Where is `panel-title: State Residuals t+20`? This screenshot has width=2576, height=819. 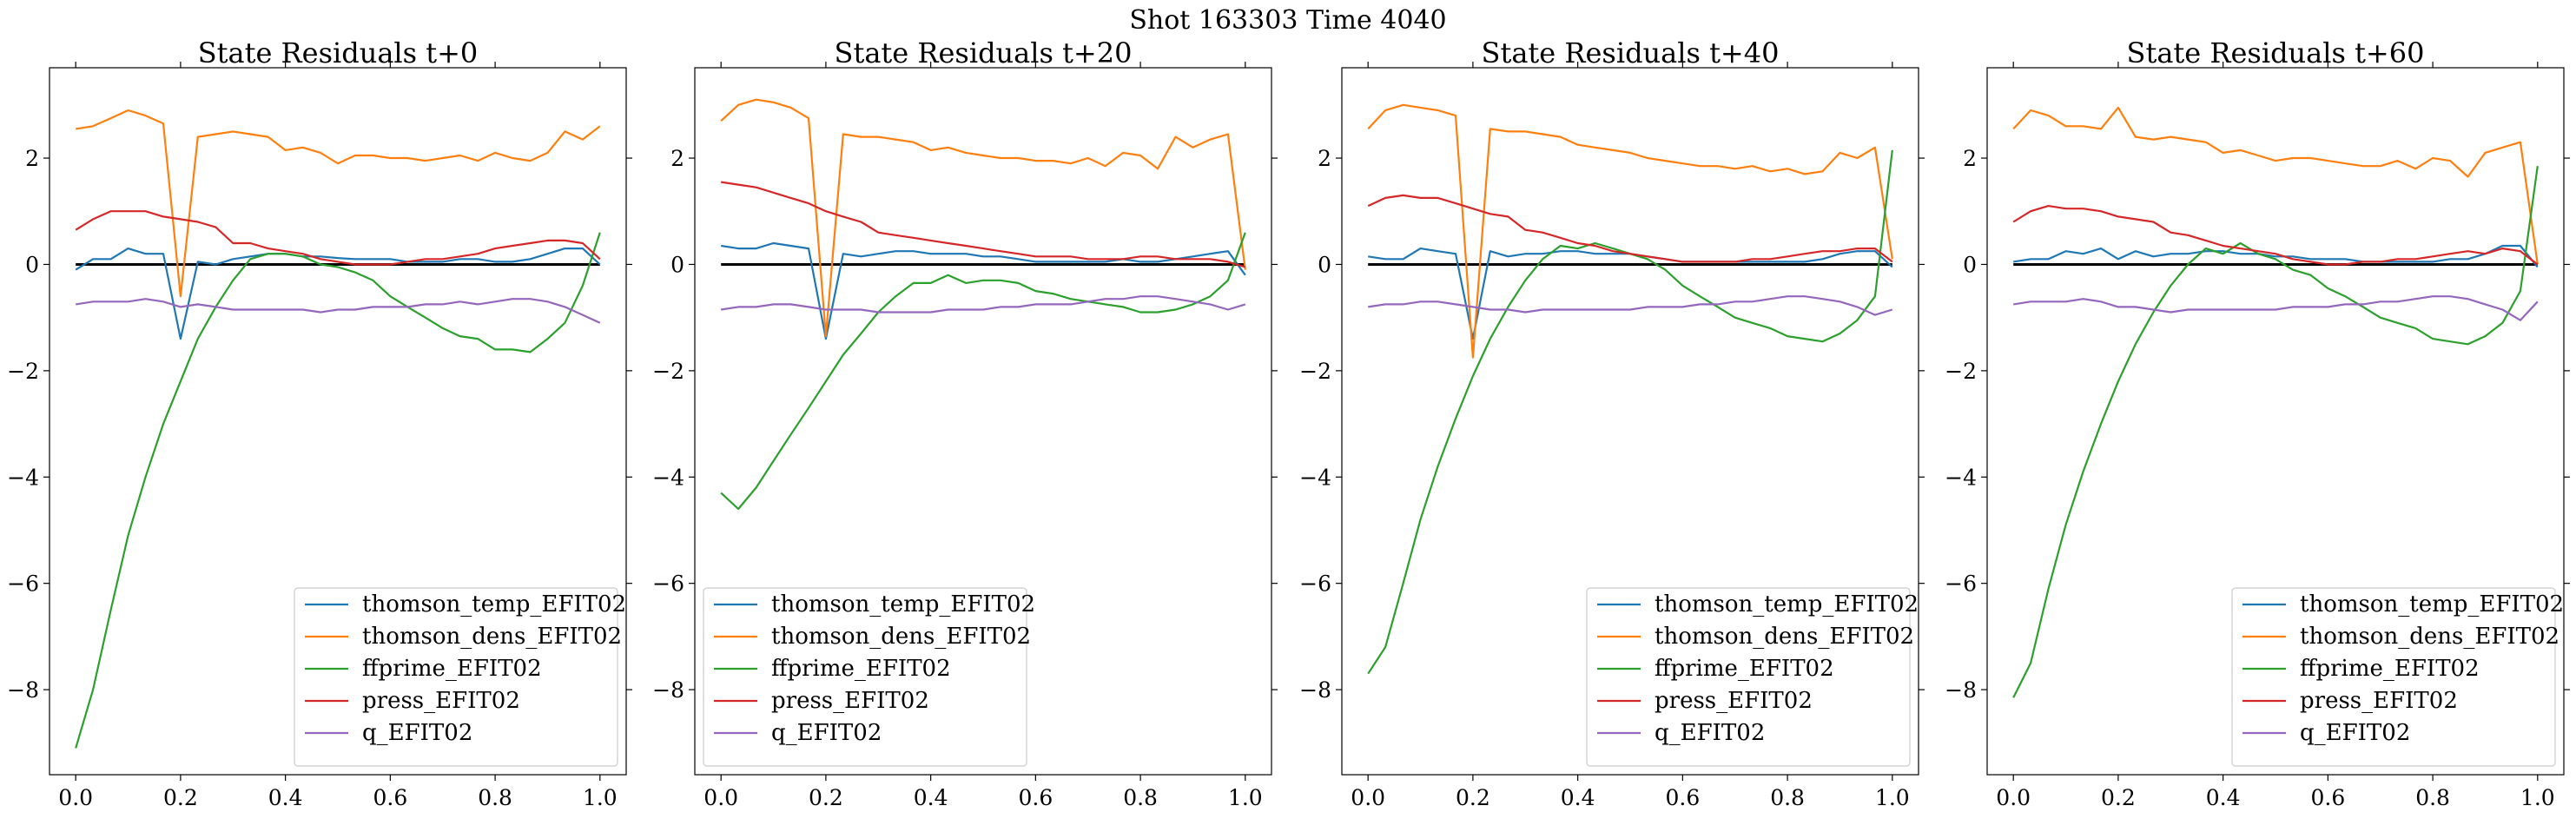
panel-title: State Residuals t+20 is located at coordinates (984, 52).